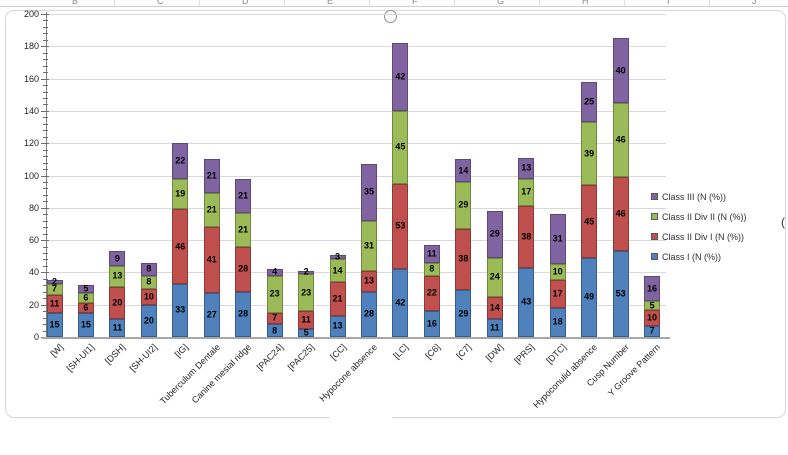 This screenshot has height=455, width=788. Describe the element at coordinates (390, 16) in the screenshot. I see `chart-selection-handle` at that location.